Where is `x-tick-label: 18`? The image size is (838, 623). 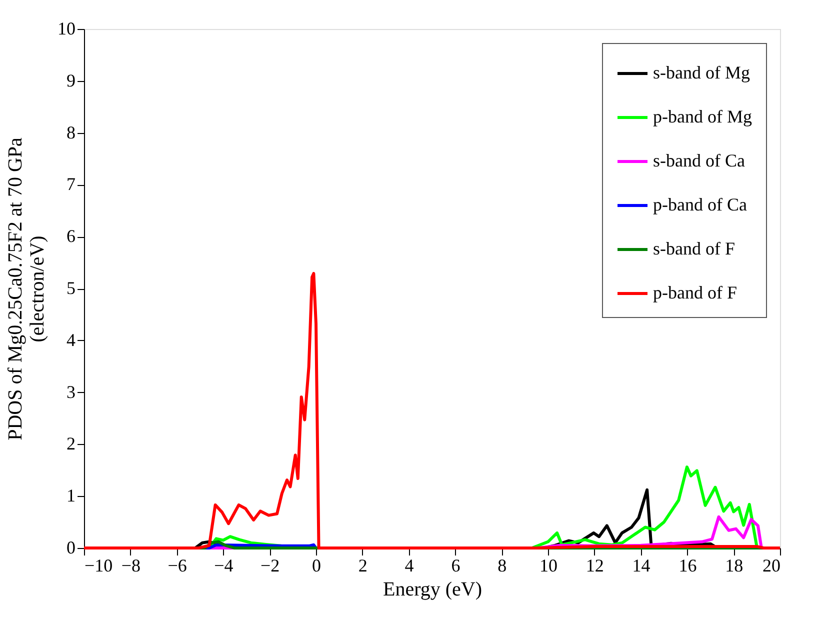
x-tick-label: 18 is located at coordinates (734, 566).